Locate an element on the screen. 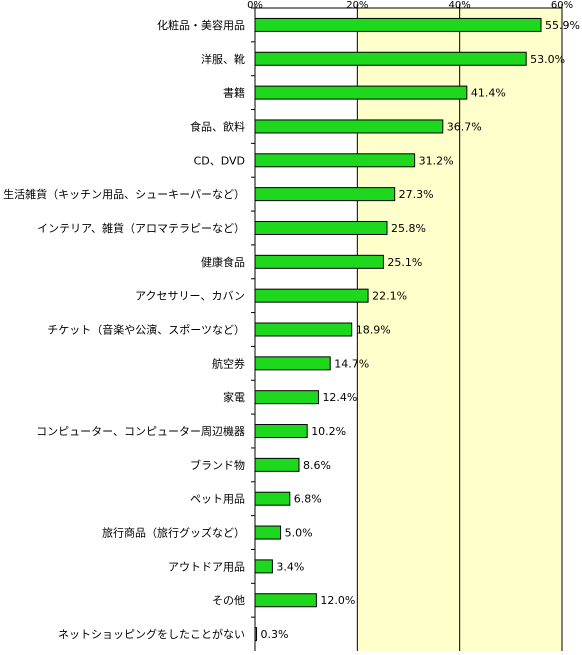 This screenshot has height=655, width=582. category-label-3: 食品、飲料 is located at coordinates (217, 126).